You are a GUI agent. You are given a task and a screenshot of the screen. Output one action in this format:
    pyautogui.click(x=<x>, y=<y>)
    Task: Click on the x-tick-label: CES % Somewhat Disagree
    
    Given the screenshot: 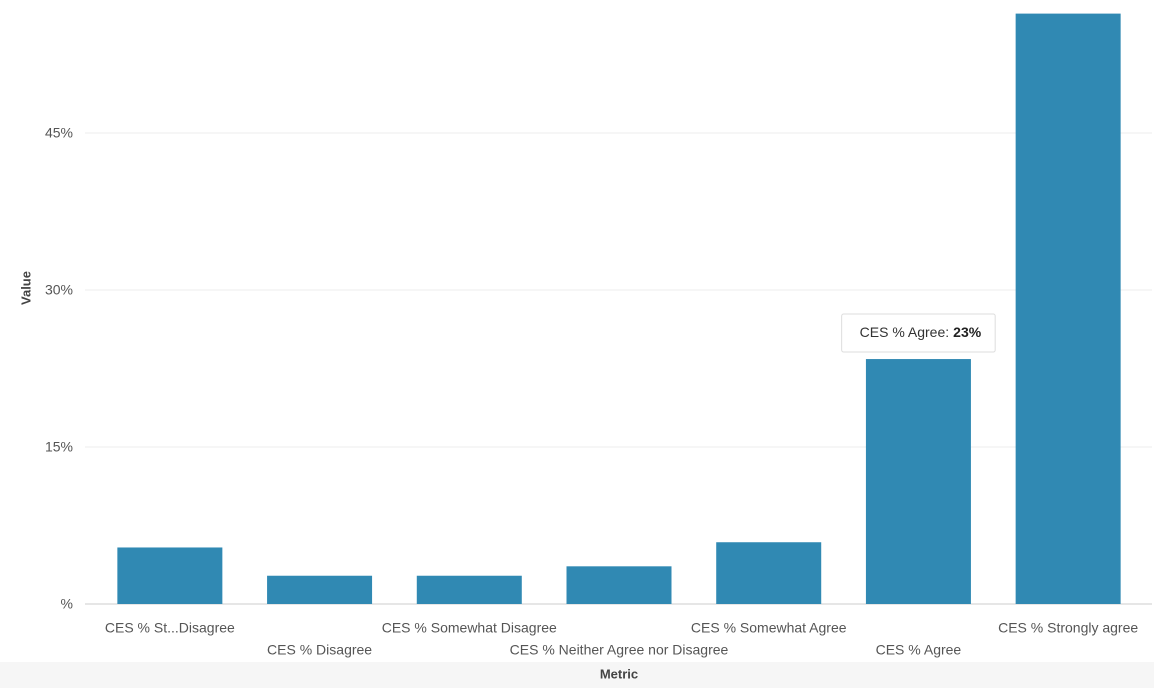 What is the action you would take?
    pyautogui.click(x=469, y=628)
    